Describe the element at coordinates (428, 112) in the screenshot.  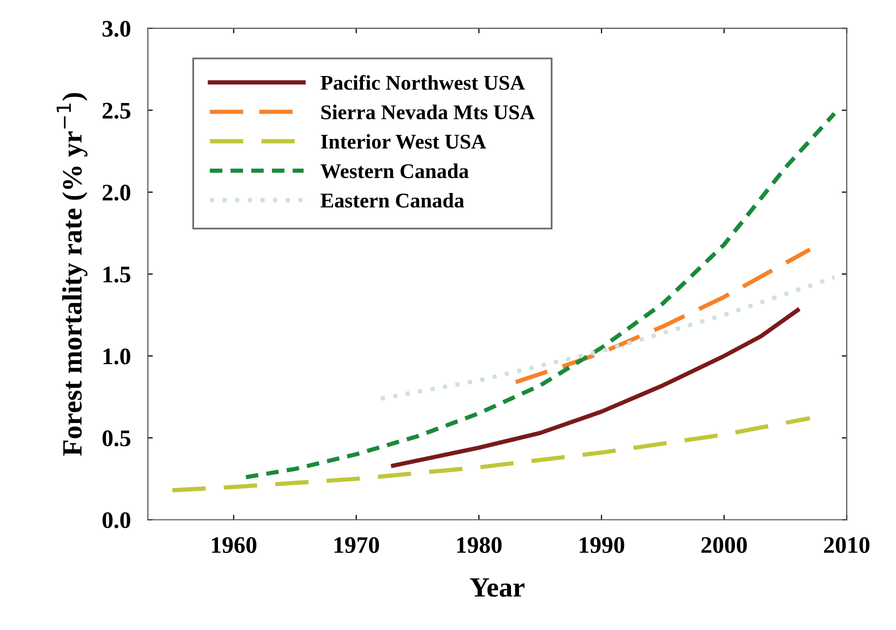
I see `legend-label: Sierra Nevada Mts USA` at that location.